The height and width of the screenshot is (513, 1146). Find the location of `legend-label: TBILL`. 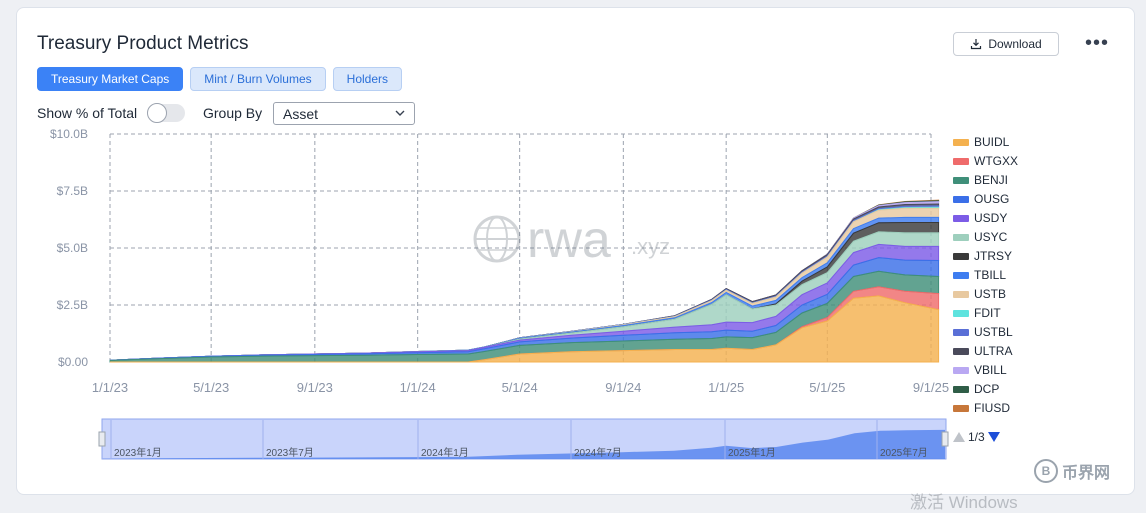

legend-label: TBILL is located at coordinates (990, 275).